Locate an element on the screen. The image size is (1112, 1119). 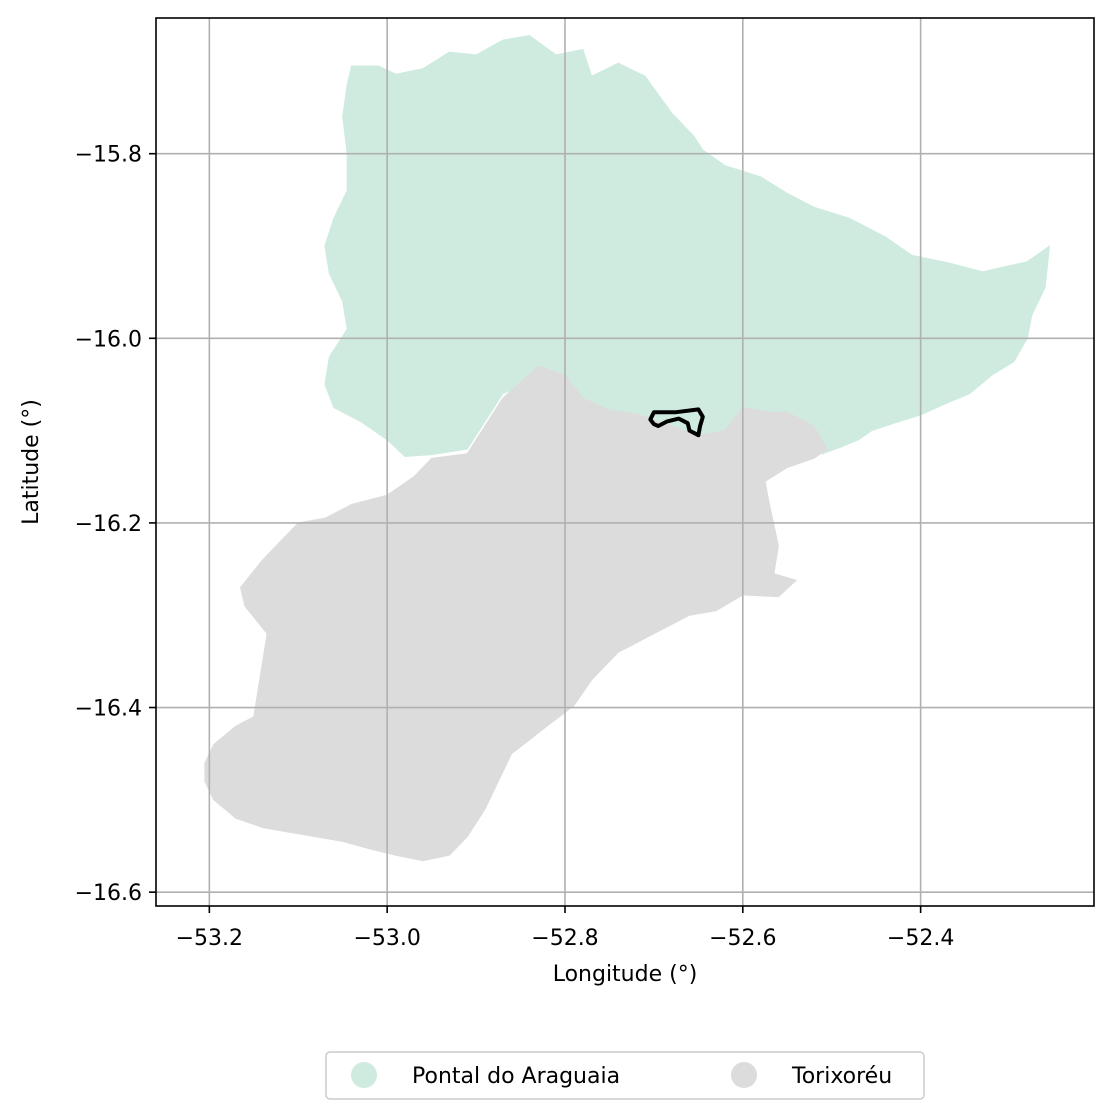
x-tick-label: −52.6 is located at coordinates (742, 938).